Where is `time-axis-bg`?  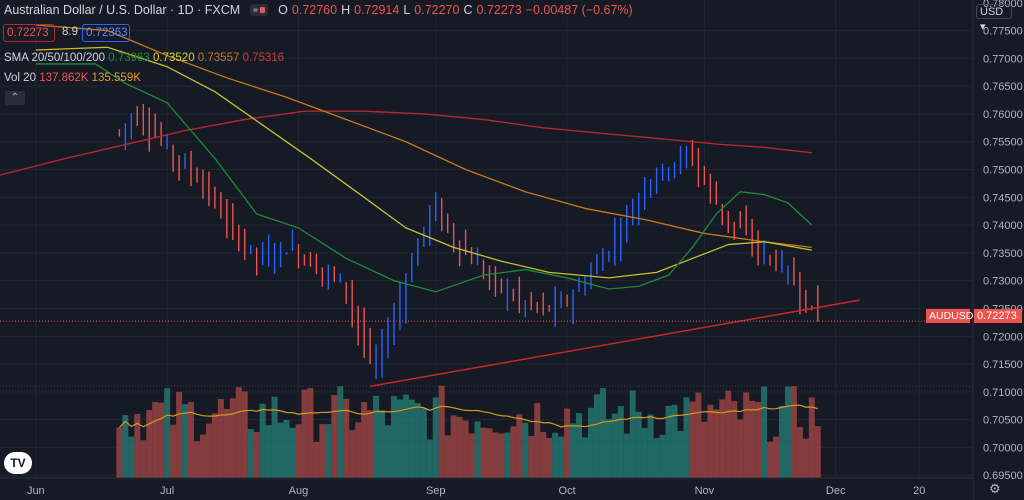
time-axis-bg is located at coordinates (486, 489).